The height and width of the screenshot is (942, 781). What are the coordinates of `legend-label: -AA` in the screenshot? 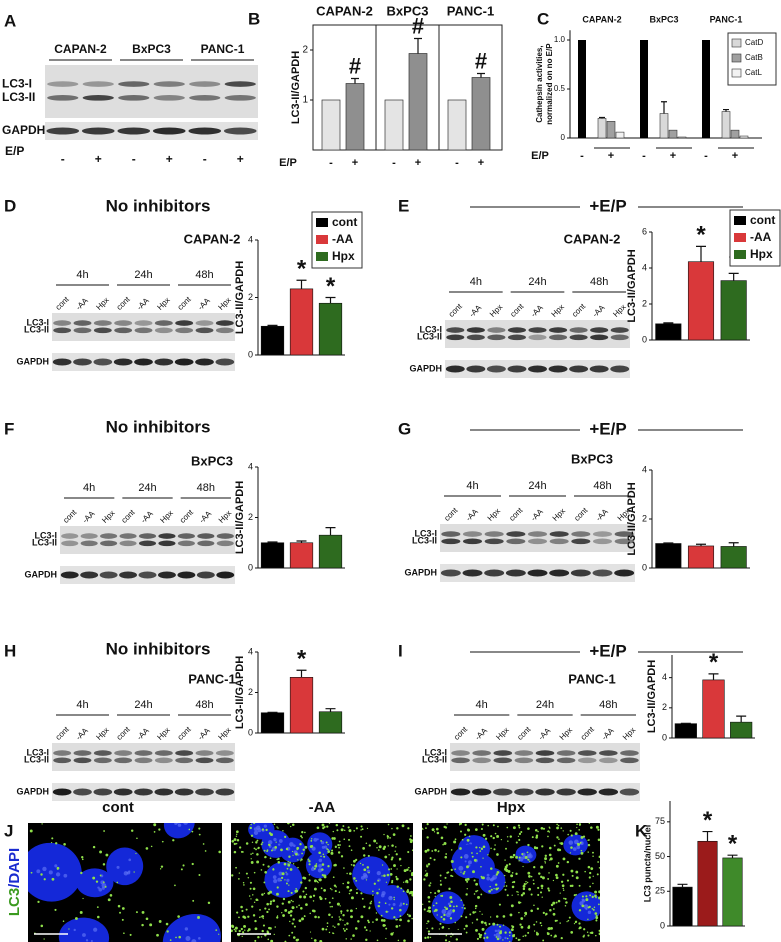 It's located at (343, 239).